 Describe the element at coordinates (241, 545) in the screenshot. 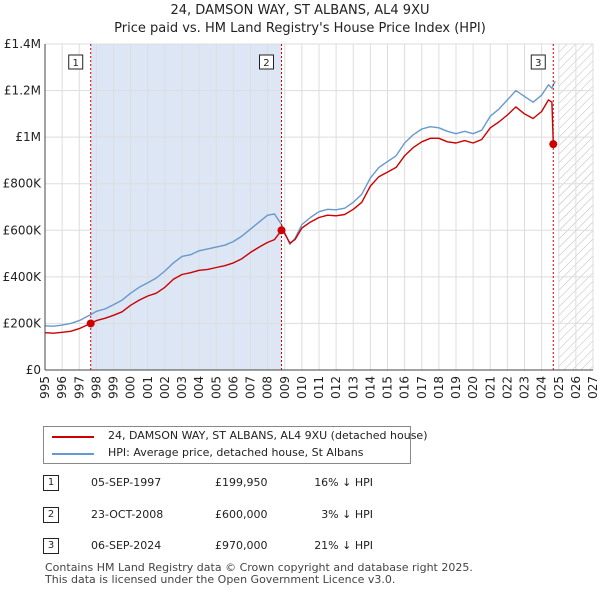

I see `transaction-price: £970,000` at that location.